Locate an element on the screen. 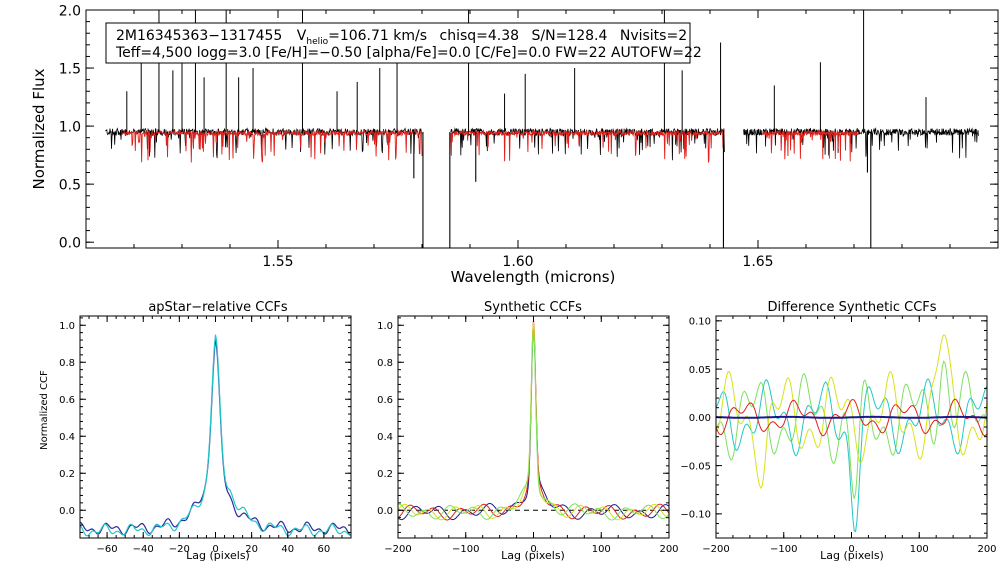  spectrum-x-tick-label: 1.65 is located at coordinates (757, 262).